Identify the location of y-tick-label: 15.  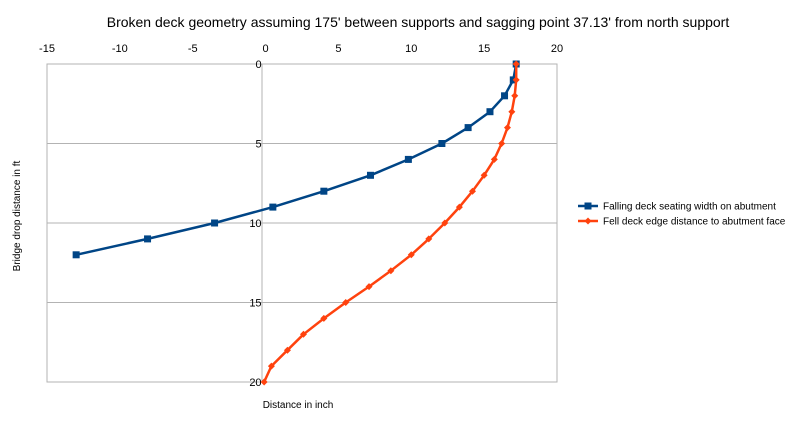
(255, 304).